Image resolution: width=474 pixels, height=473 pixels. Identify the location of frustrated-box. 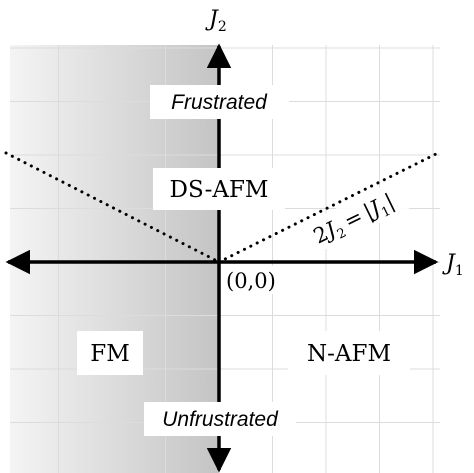
(219, 102).